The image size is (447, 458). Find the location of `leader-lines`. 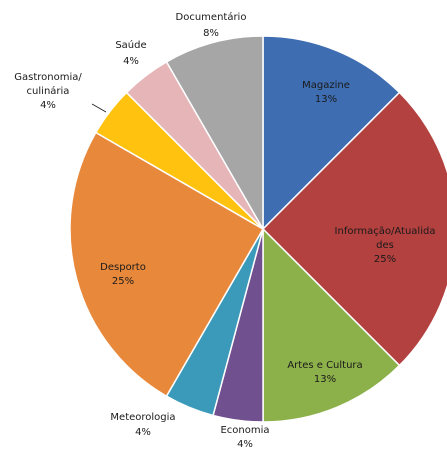

leader-lines is located at coordinates (99, 108).